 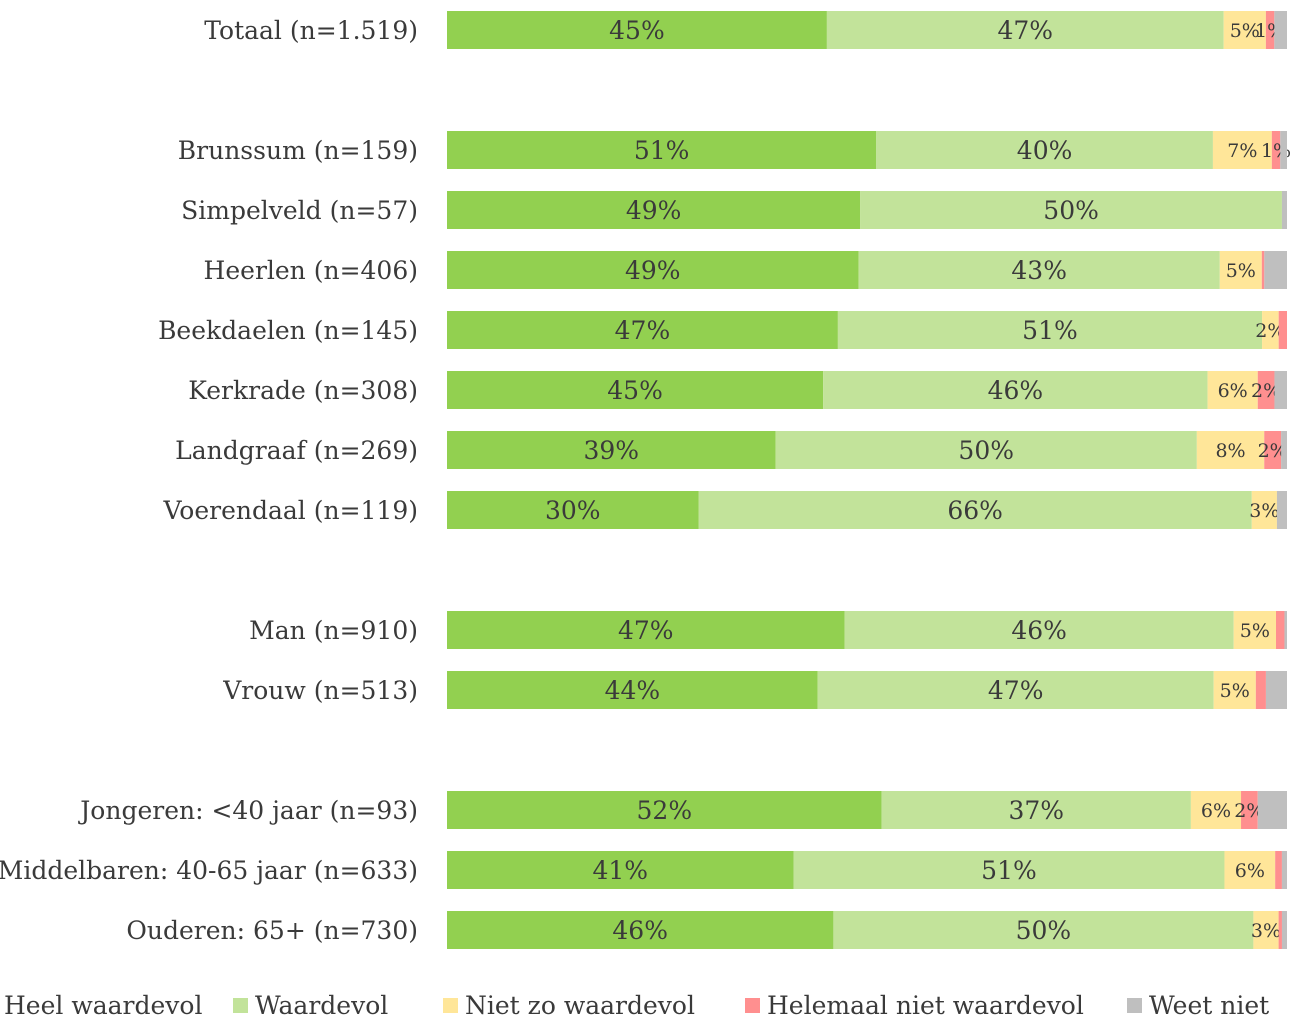 I want to click on data-label: 41%, so click(x=620, y=870).